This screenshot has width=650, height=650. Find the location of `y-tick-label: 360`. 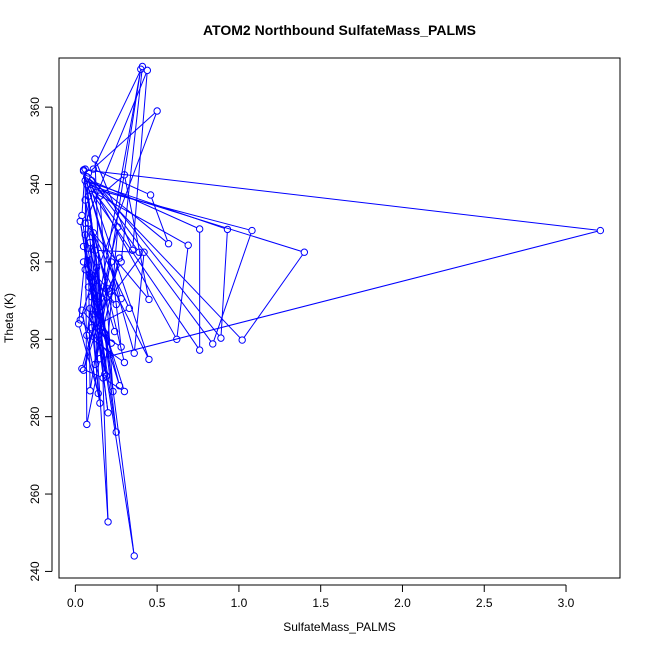

y-tick-label: 360 is located at coordinates (35, 107).